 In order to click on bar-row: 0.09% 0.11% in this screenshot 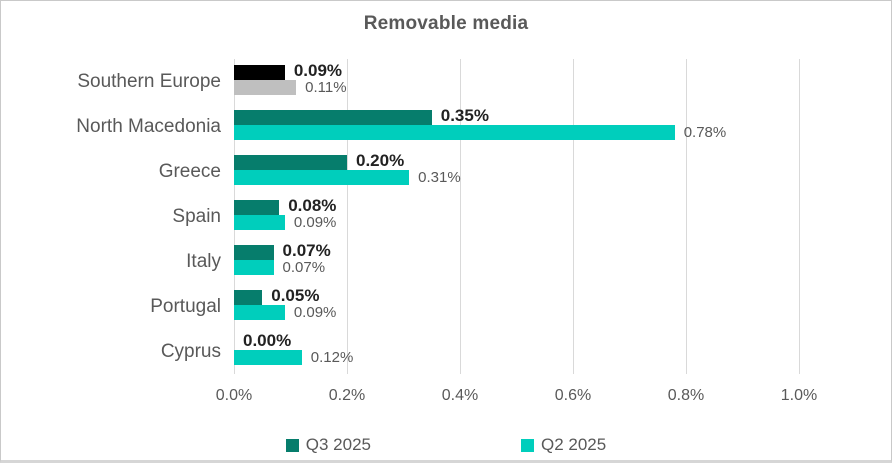, I will do `click(516, 81)`.